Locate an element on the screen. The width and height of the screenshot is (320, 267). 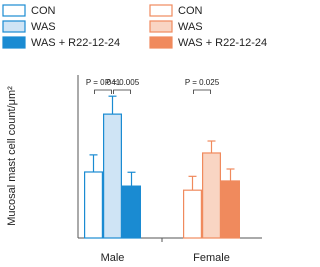
significance-label: P = 0.005 is located at coordinates (122, 82).